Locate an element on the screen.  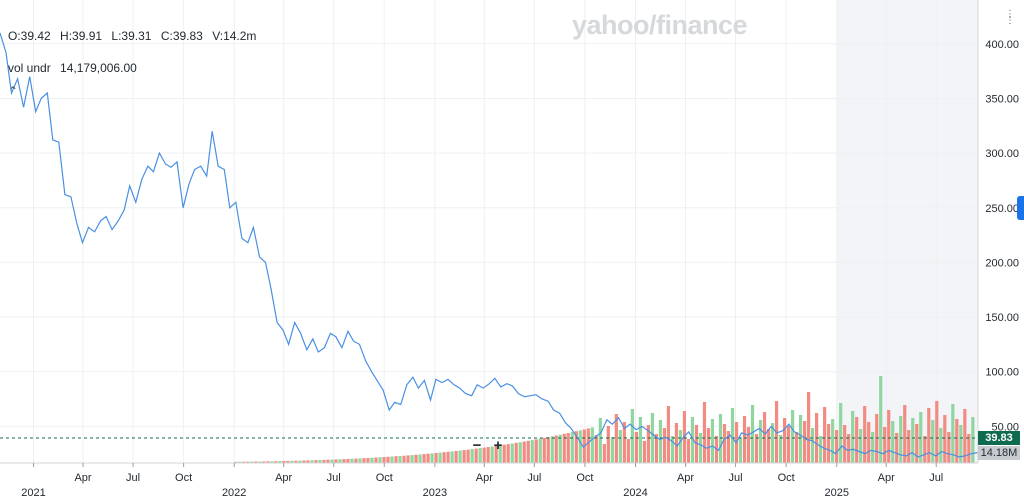
scroll-handle is located at coordinates (1020, 208).